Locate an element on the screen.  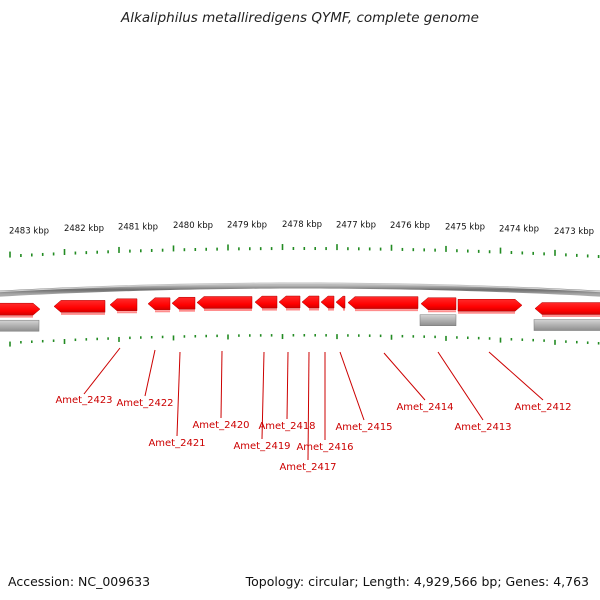
gene-label-amet-2418: Amet_2418 is located at coordinates (286, 426).